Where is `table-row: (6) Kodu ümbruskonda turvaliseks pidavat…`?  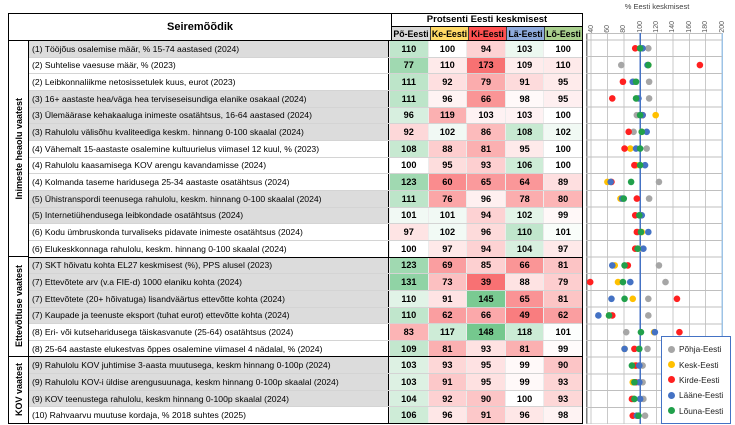
table-row: (6) Kodu ümbruskonda turvaliseks pidavat… is located at coordinates (305, 232).